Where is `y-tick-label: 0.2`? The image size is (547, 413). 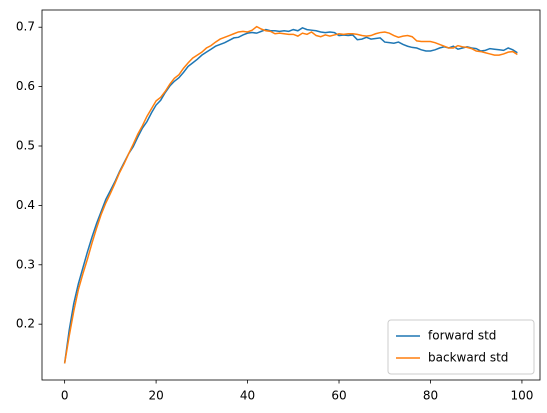
y-tick-label: 0.2 is located at coordinates (25, 324).